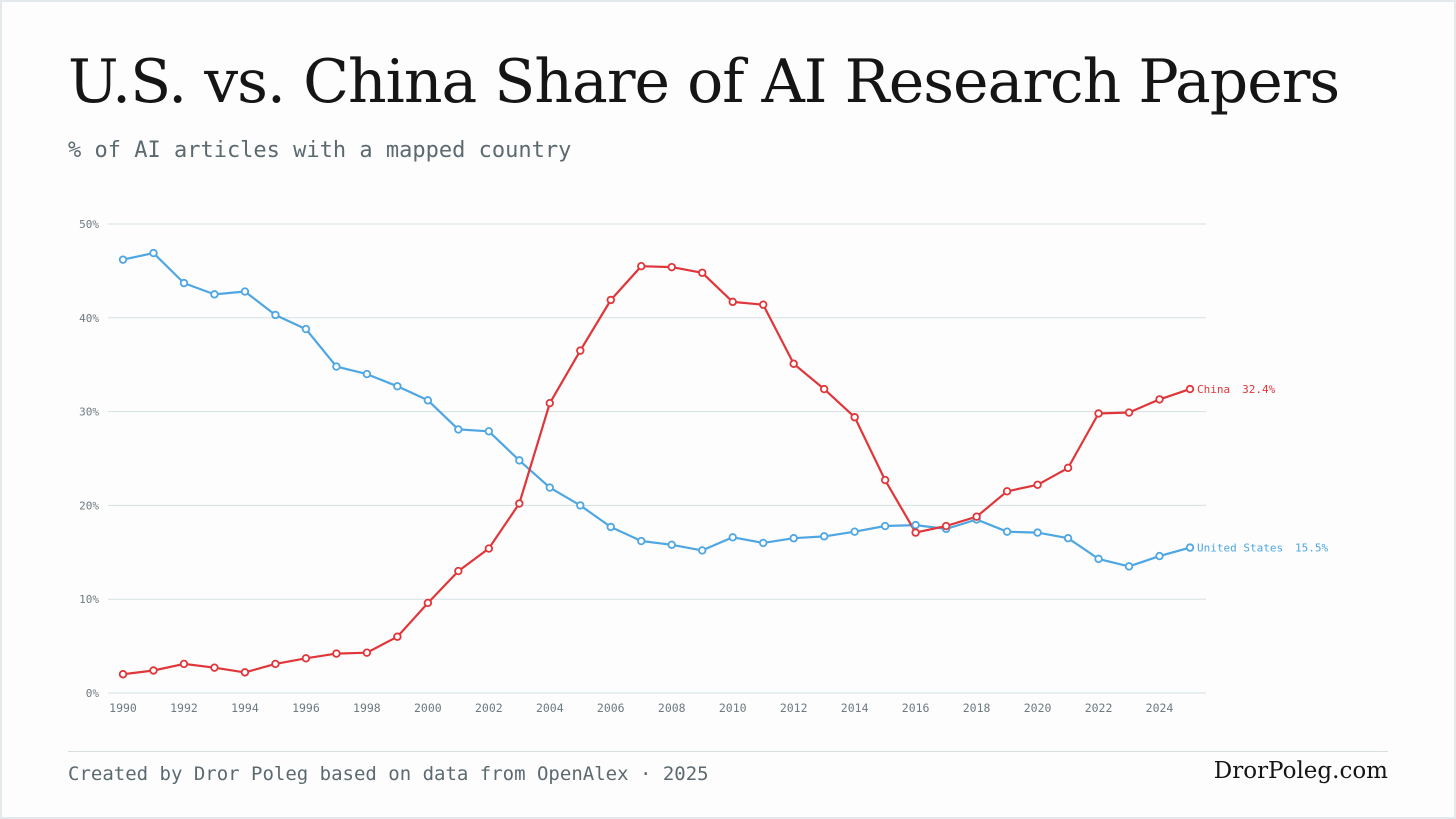 The height and width of the screenshot is (819, 1456). Describe the element at coordinates (733, 708) in the screenshot. I see `x-tick-label: 2010` at that location.